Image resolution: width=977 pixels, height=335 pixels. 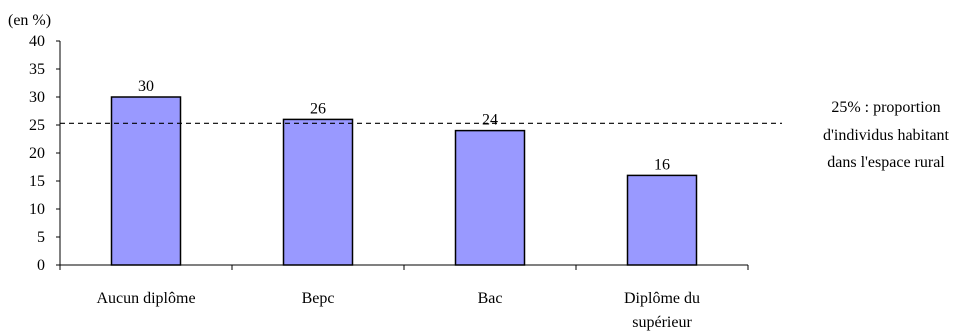 I want to click on reference-annotation-line-2: d'individus habitant, so click(x=886, y=135).